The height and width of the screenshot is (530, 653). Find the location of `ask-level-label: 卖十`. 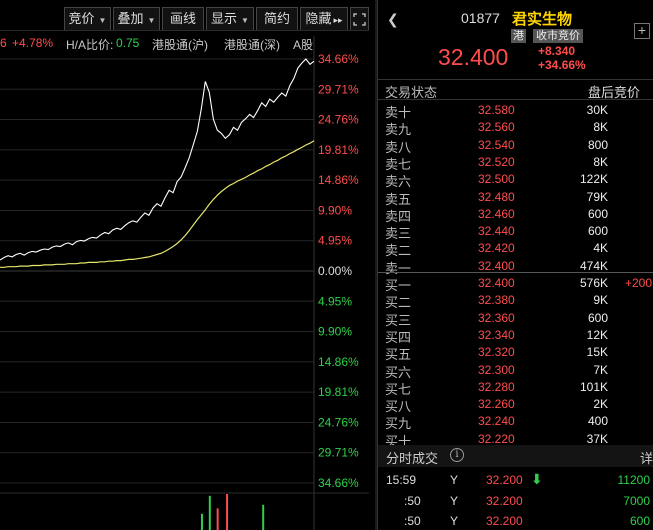

ask-level-label: 卖十 is located at coordinates (398, 112).